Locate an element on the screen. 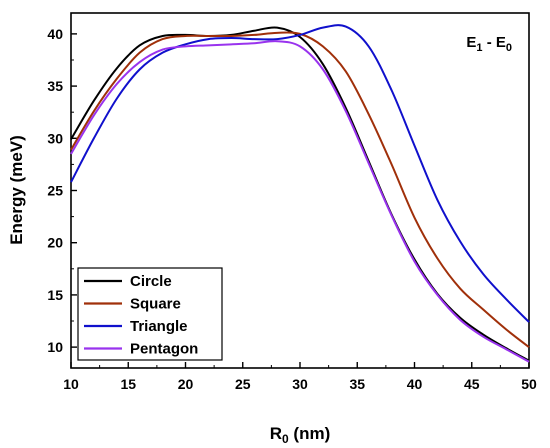  x-tick-label: 15 is located at coordinates (128, 384).